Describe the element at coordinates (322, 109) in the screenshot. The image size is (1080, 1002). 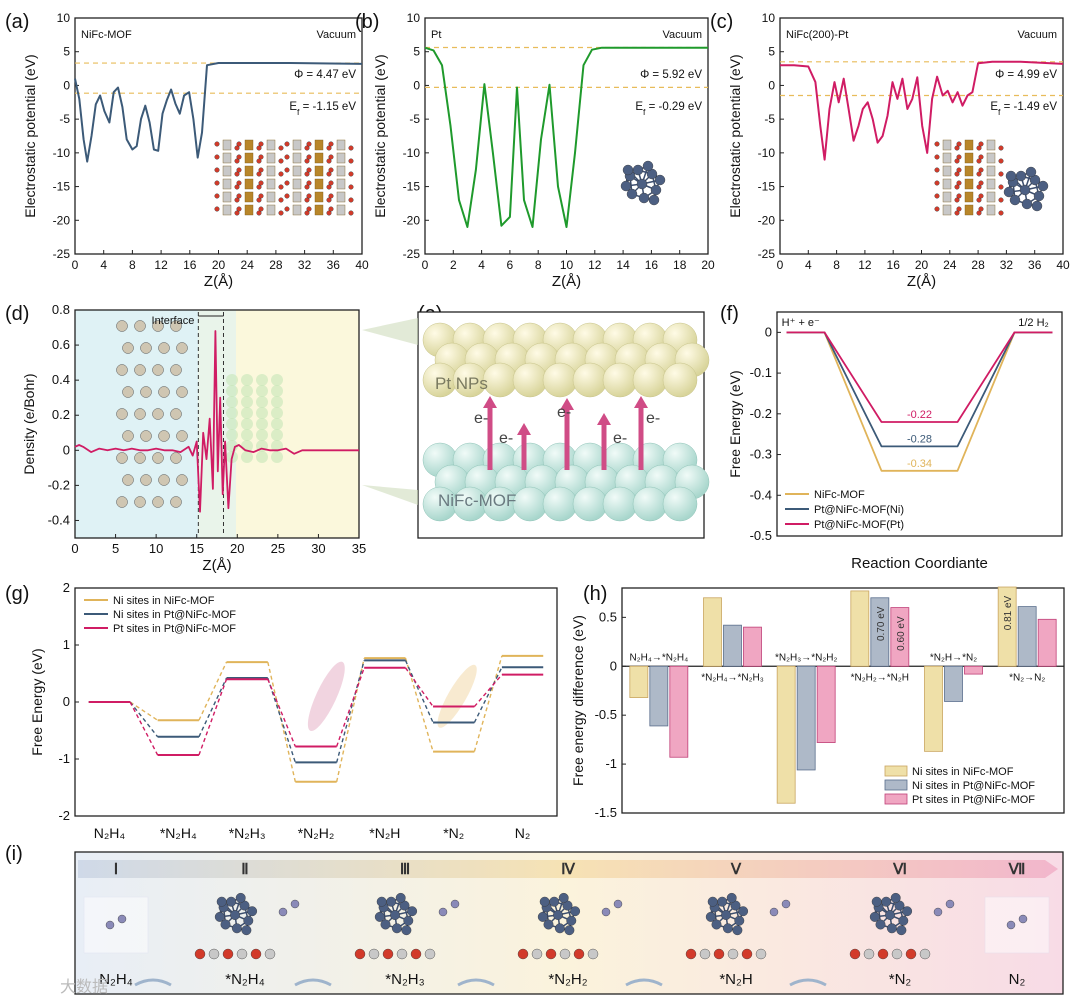
I see `fermi-level-label: Ef = -1.15 eV` at that location.